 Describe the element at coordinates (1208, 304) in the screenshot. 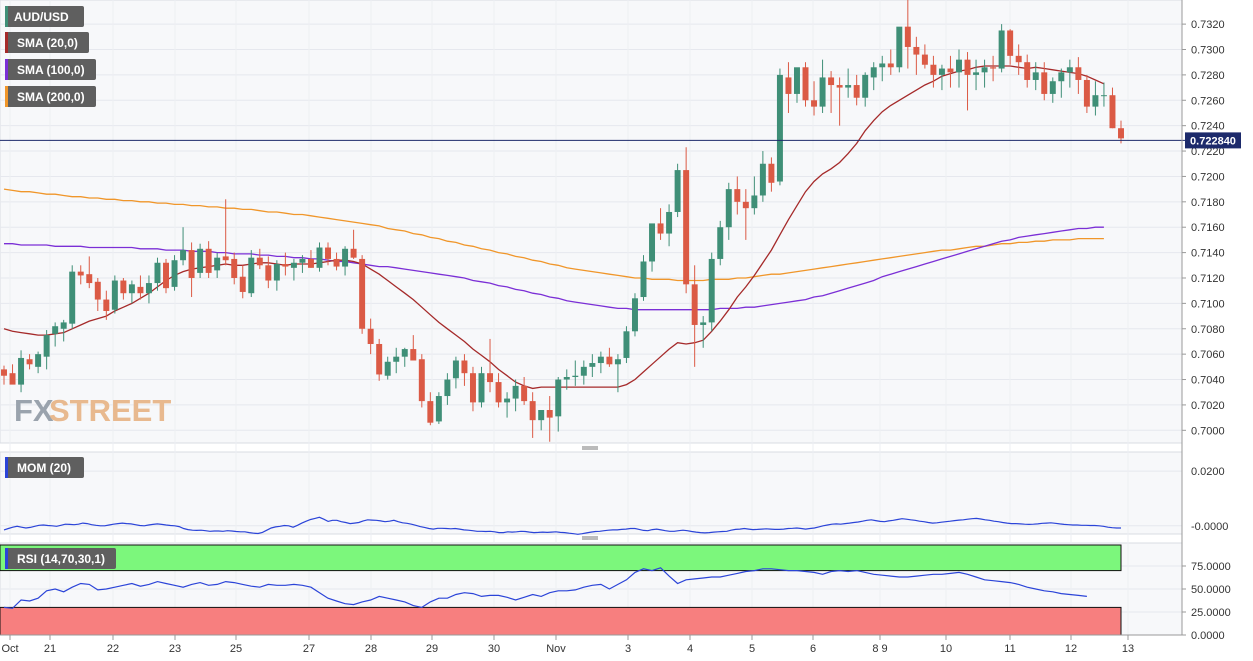

I see `price-tick-label: 0.7100` at that location.